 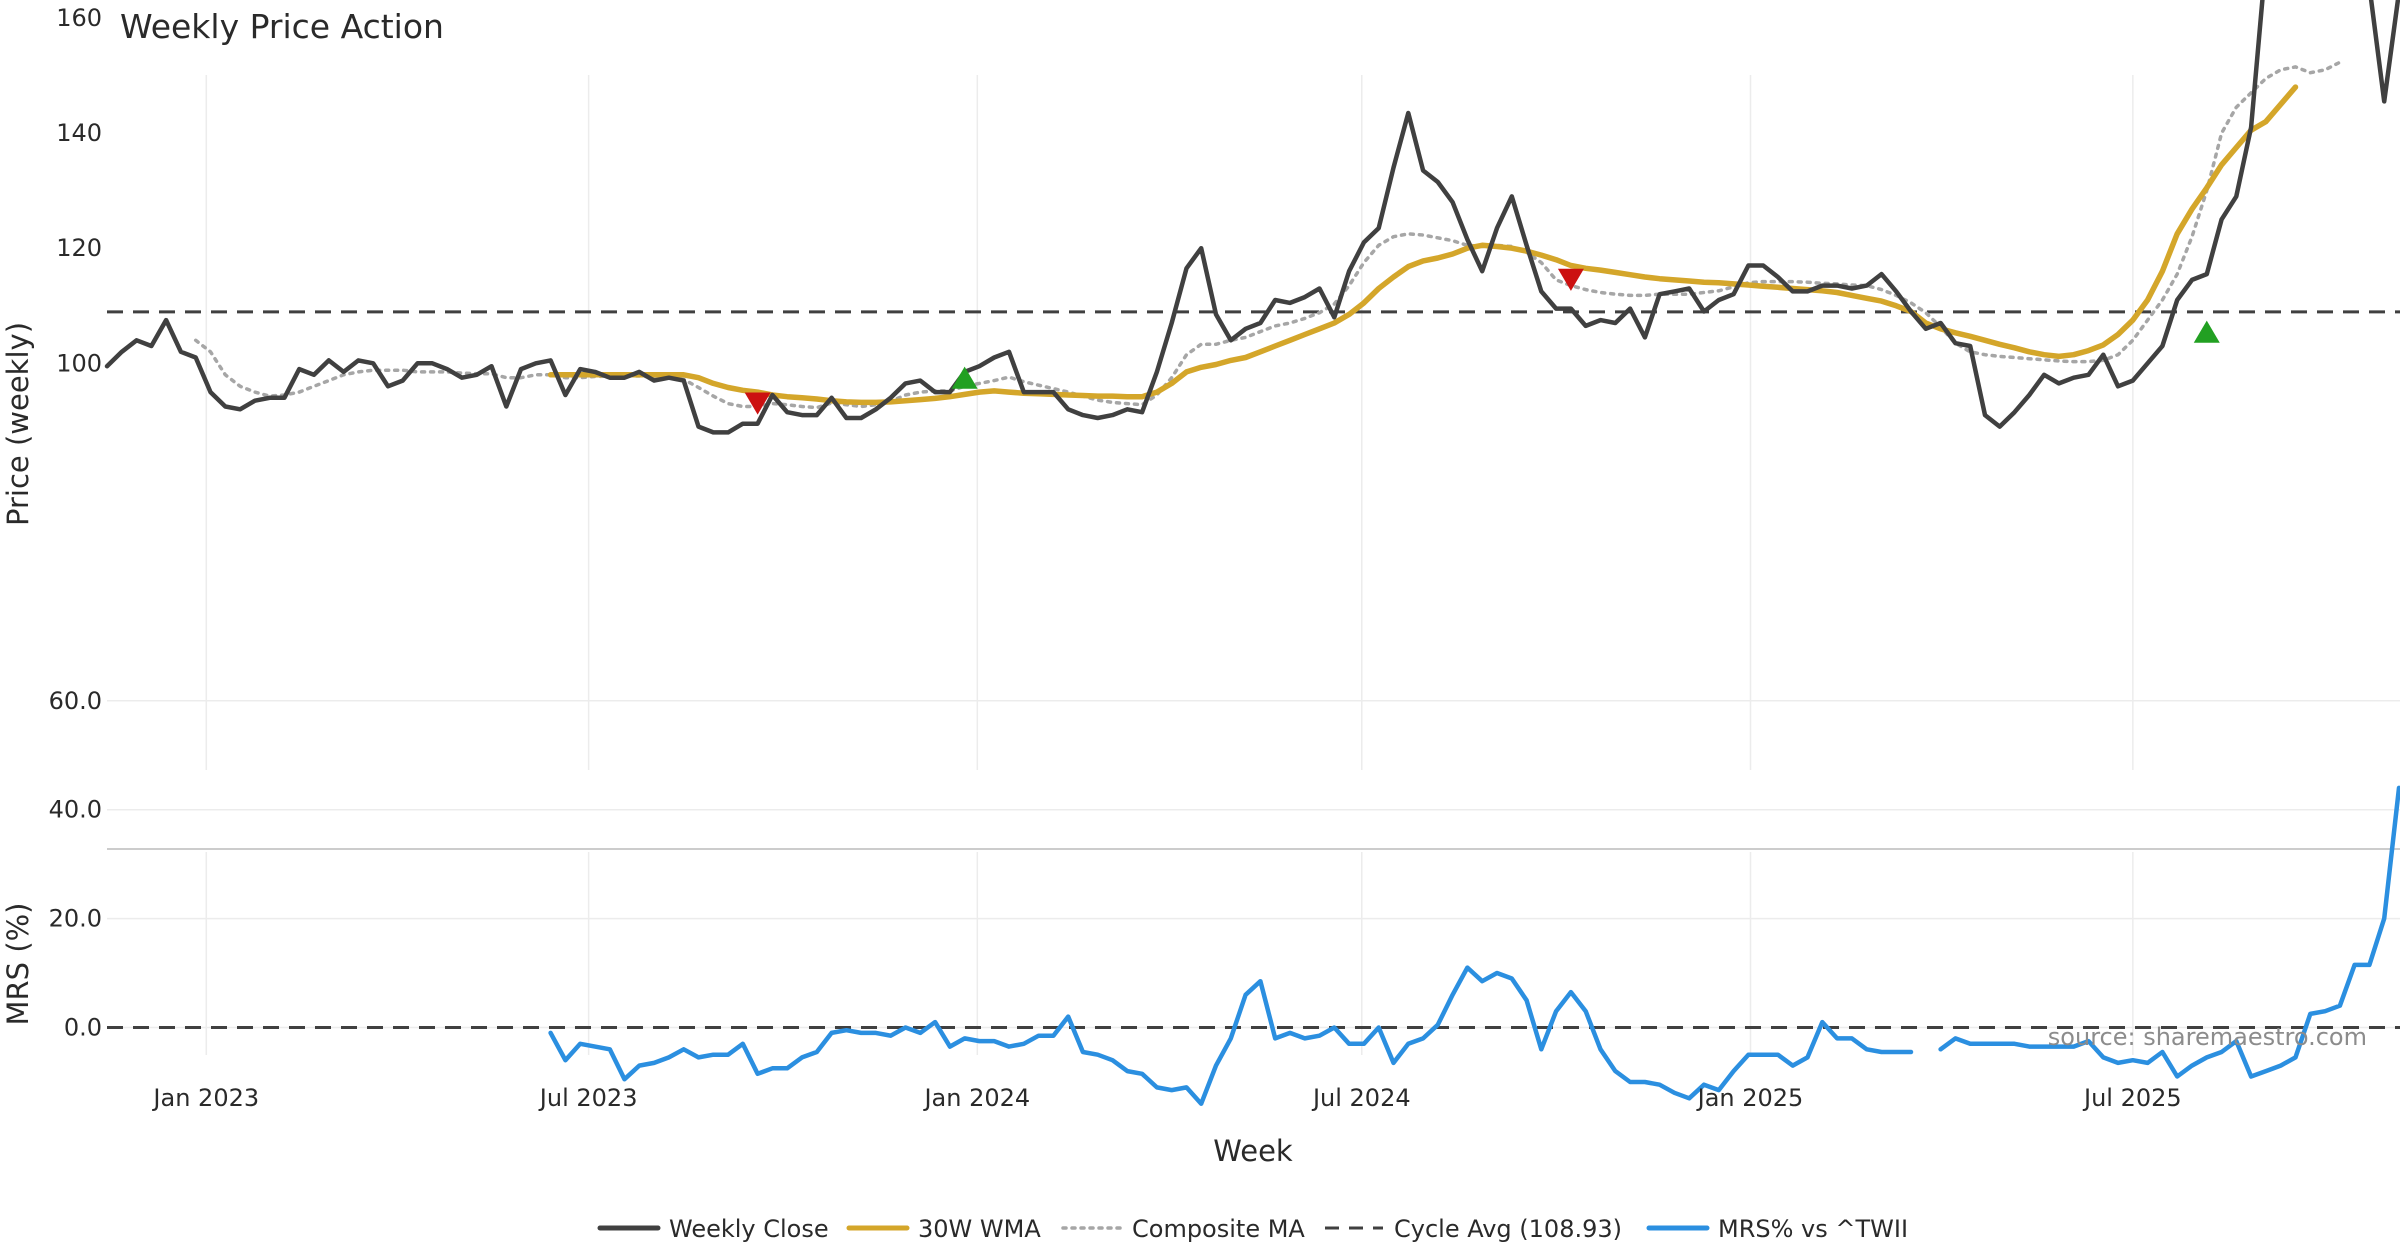 What do you see at coordinates (18, 424) in the screenshot?
I see `price-y-axis-label: Price (weekly)` at bounding box center [18, 424].